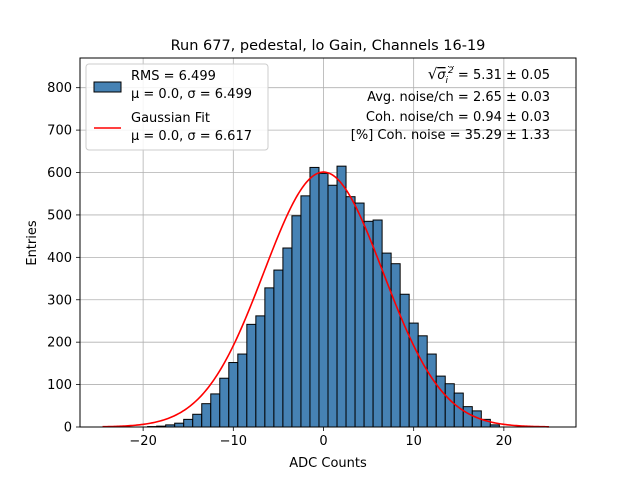  What do you see at coordinates (433, 74) in the screenshot?
I see `sqrt-symbol: √` at bounding box center [433, 74].